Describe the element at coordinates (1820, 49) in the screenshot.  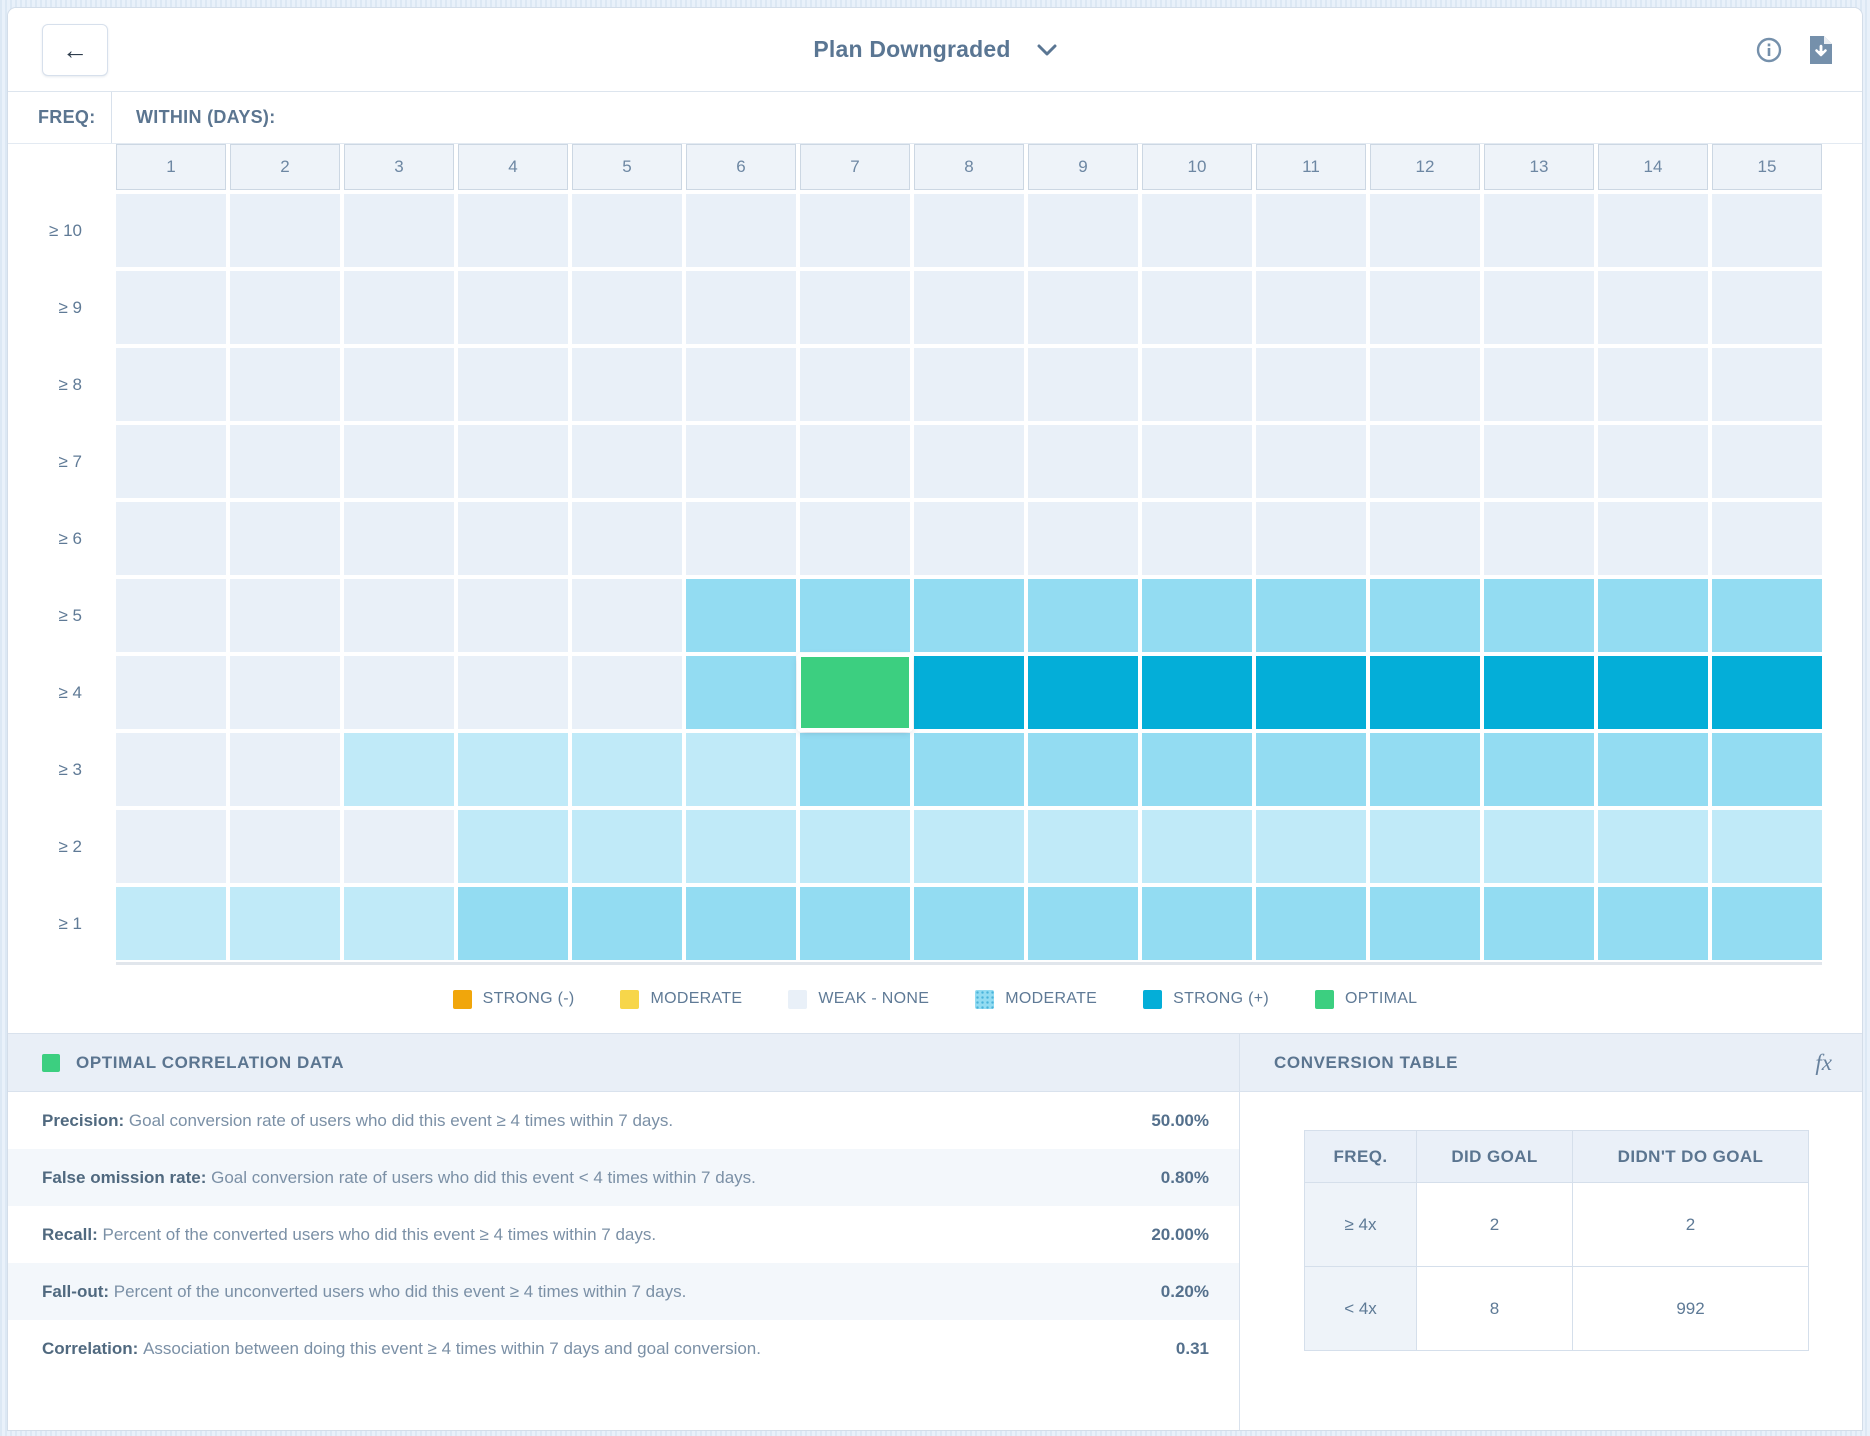
I see `download-icon` at that location.